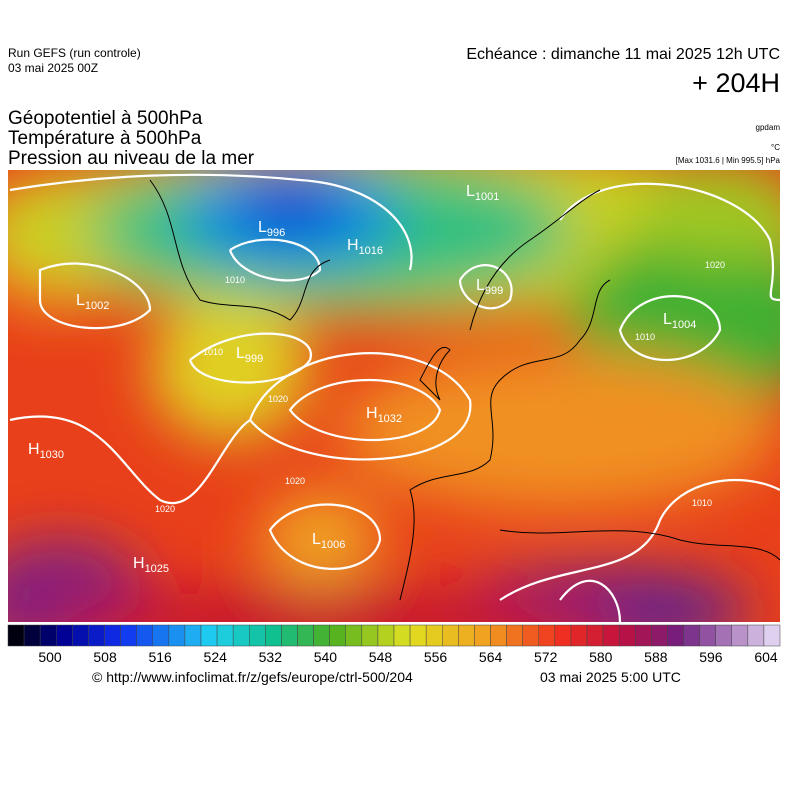 The height and width of the screenshot is (789, 788). Describe the element at coordinates (333, 545) in the screenshot. I see `system-value: 1006` at that location.